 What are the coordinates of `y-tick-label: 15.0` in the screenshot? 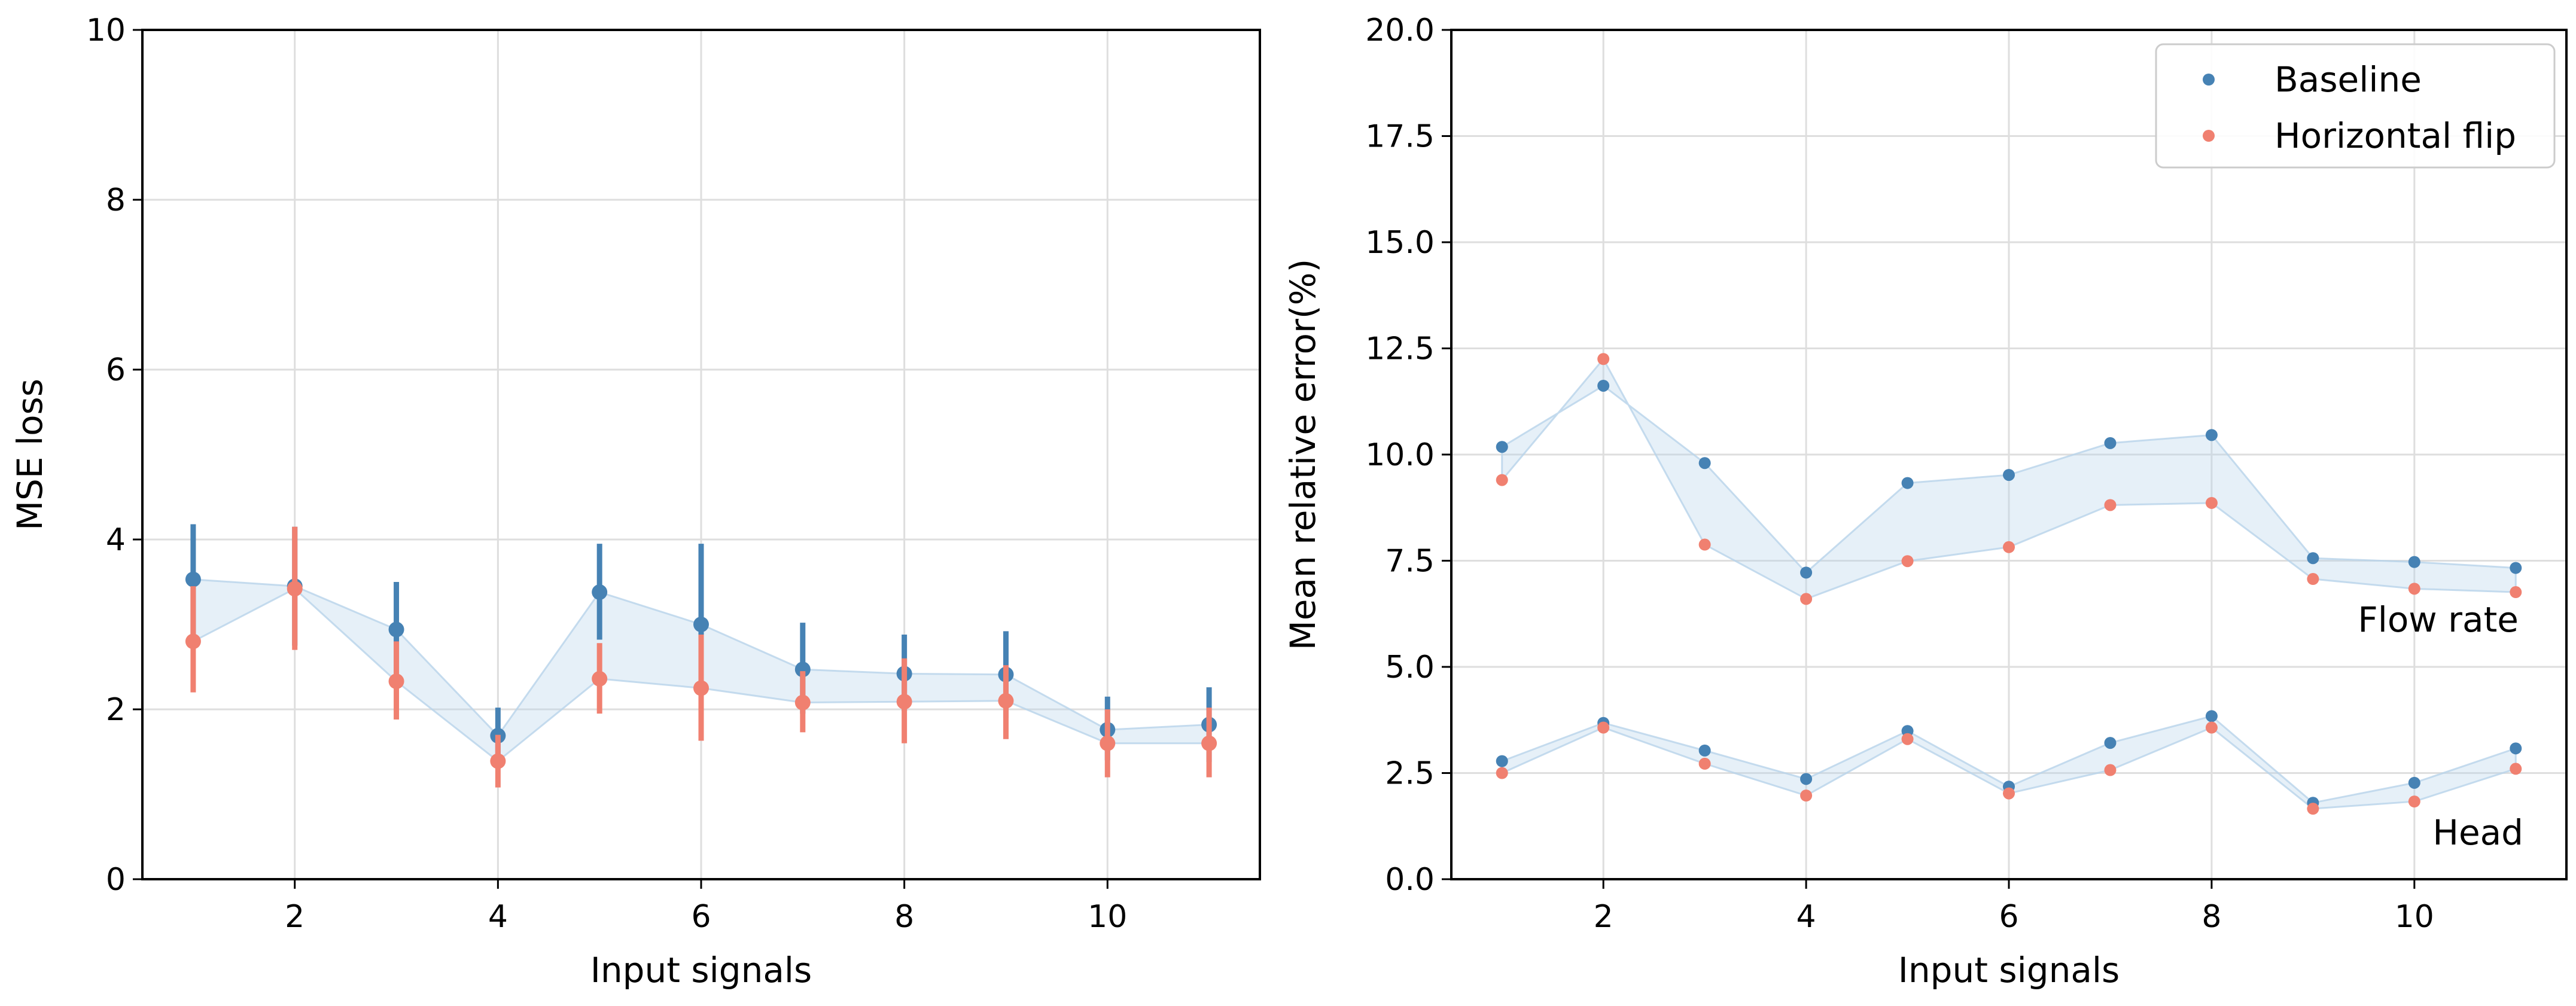 It's located at (1400, 243).